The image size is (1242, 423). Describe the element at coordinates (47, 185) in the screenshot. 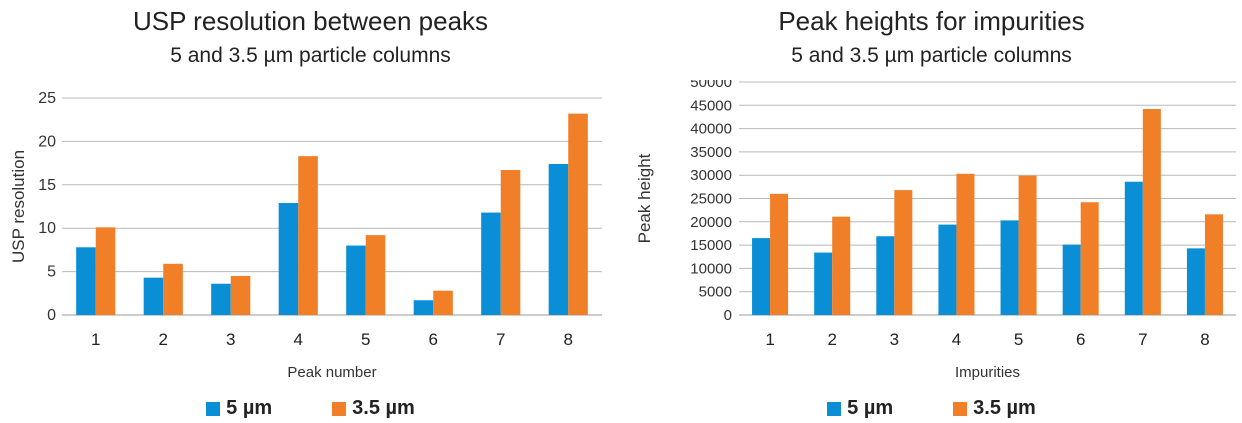

I see `y-tick-label: 15` at that location.